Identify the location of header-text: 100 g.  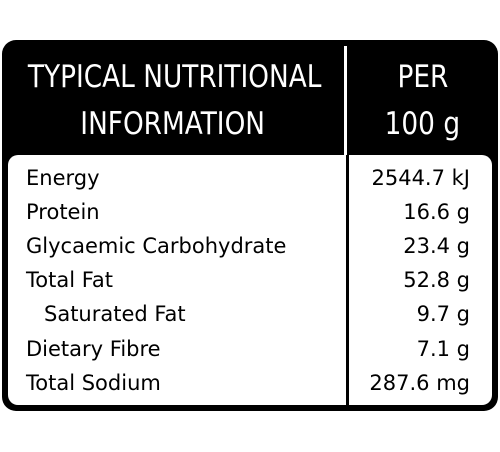
(422, 124).